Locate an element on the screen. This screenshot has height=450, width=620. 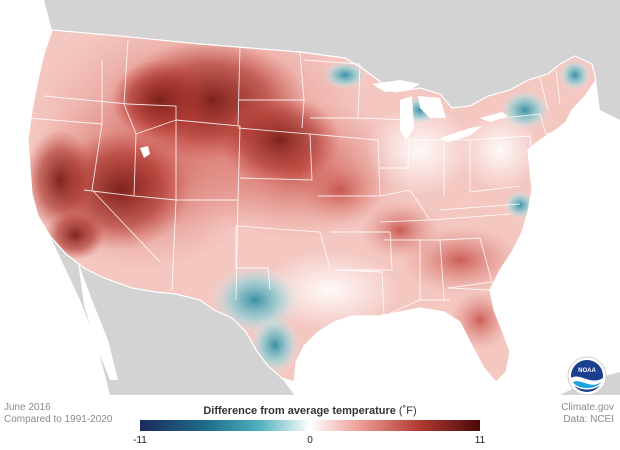
legend-title: Difference from average temperature (˚F) is located at coordinates (310, 411).